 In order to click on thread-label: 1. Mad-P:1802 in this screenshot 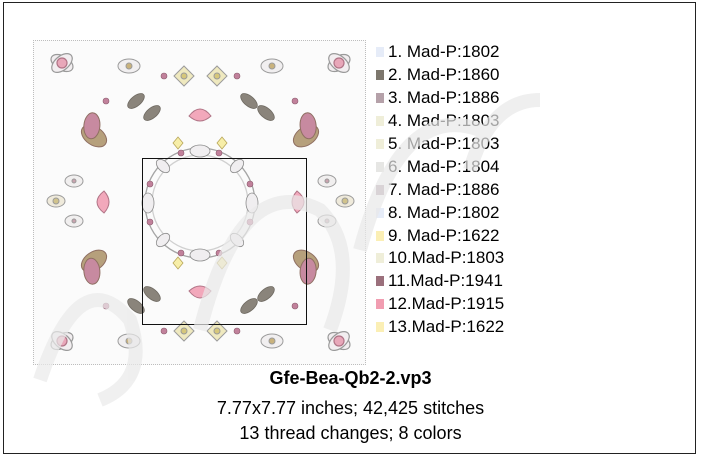, I will do `click(444, 52)`.